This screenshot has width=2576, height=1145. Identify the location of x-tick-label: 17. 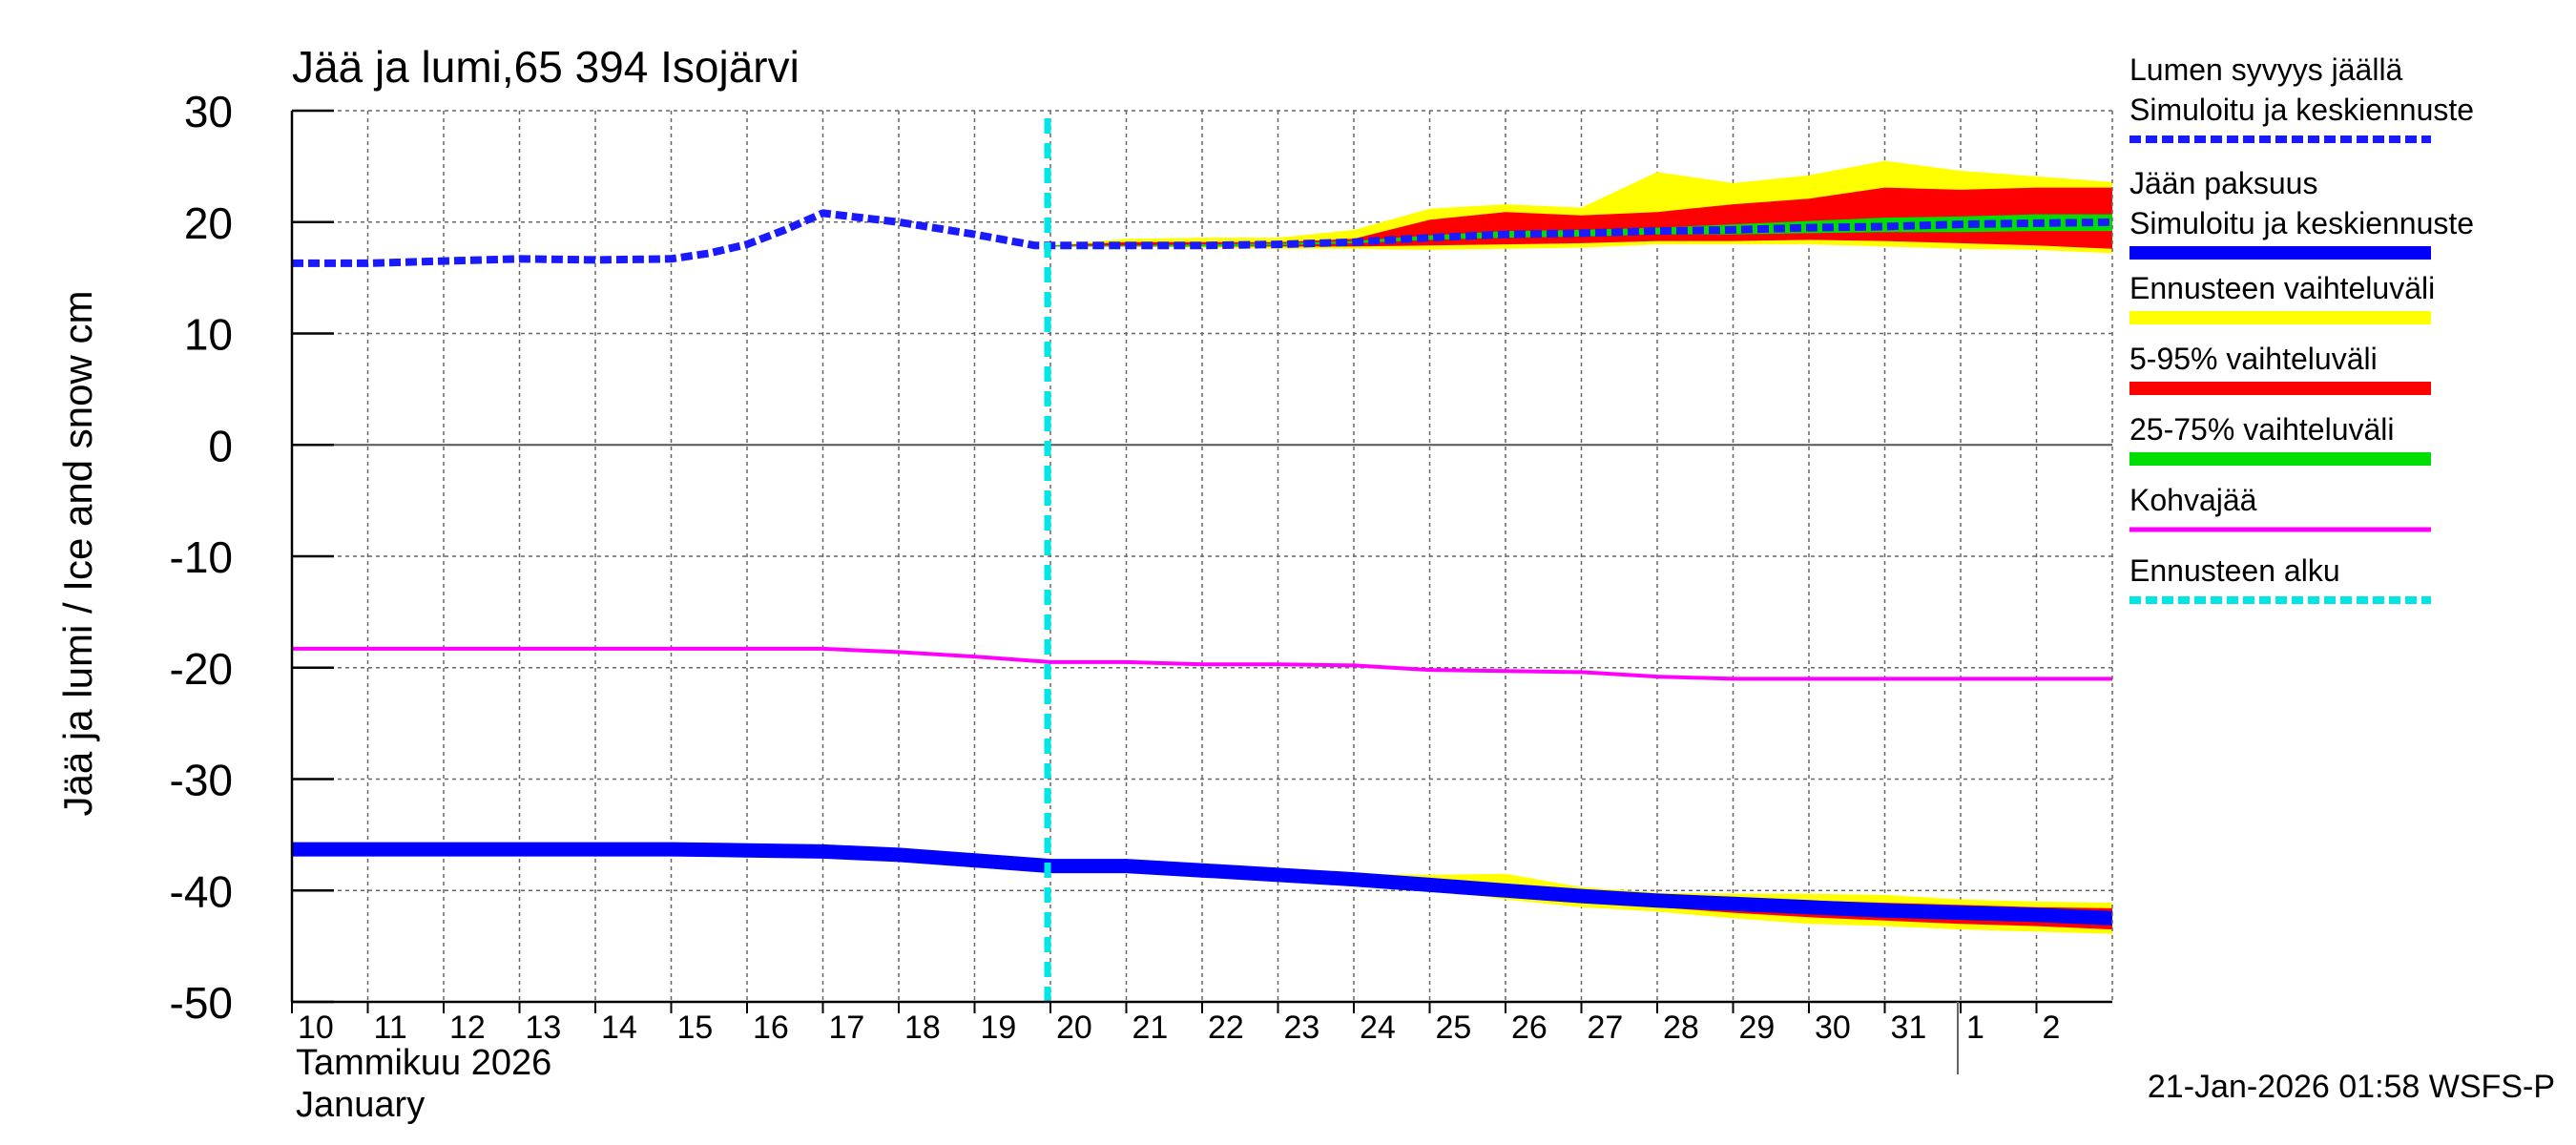
(847, 1028).